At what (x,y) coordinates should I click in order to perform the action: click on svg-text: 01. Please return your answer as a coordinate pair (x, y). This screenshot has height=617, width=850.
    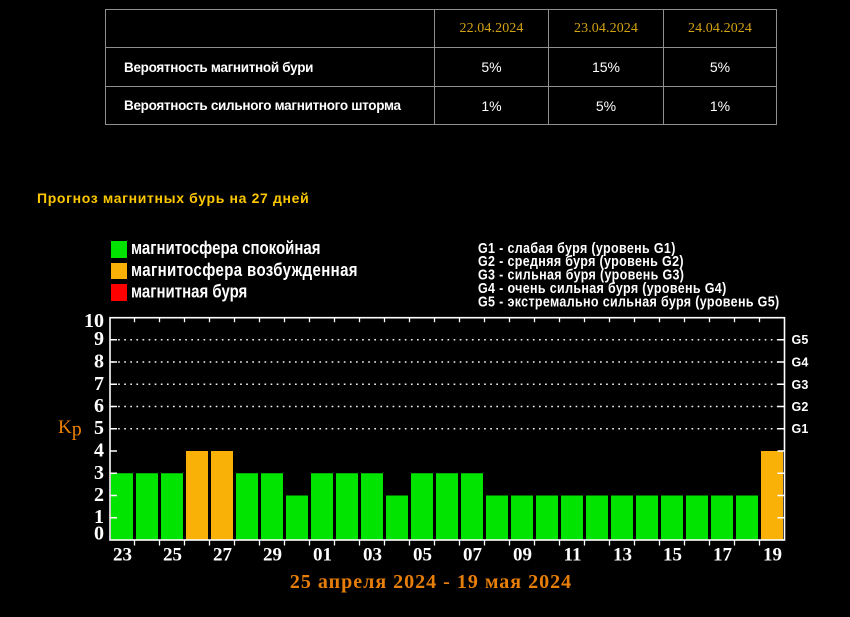
    Looking at the image, I should click on (322, 555).